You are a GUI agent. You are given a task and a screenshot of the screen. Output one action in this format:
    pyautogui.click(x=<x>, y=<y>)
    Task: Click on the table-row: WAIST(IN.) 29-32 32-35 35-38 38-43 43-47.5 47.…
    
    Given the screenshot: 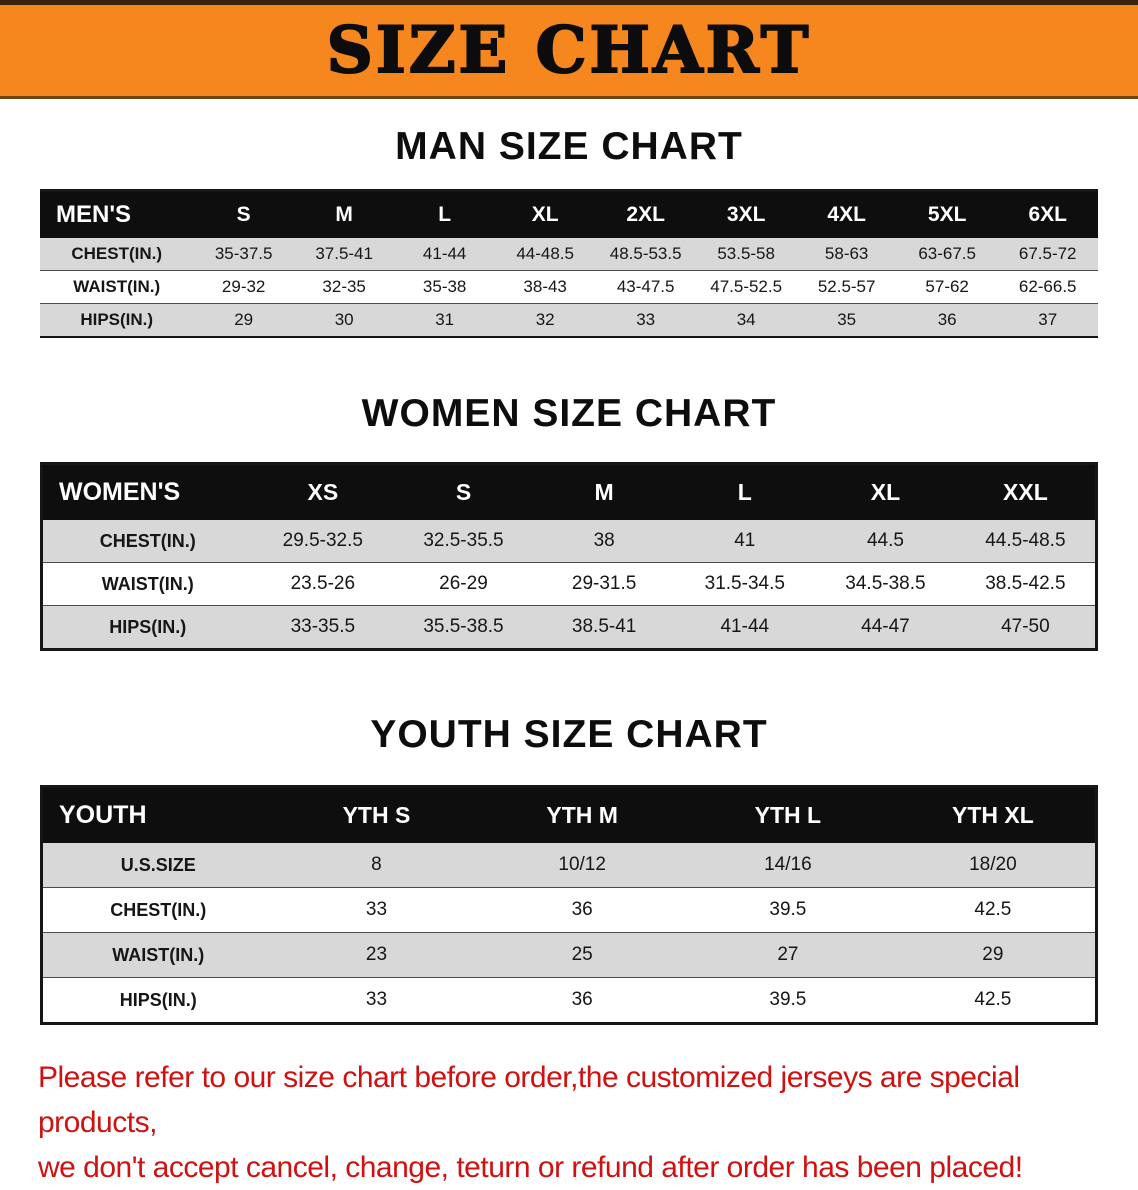 What is the action you would take?
    pyautogui.click(x=569, y=287)
    